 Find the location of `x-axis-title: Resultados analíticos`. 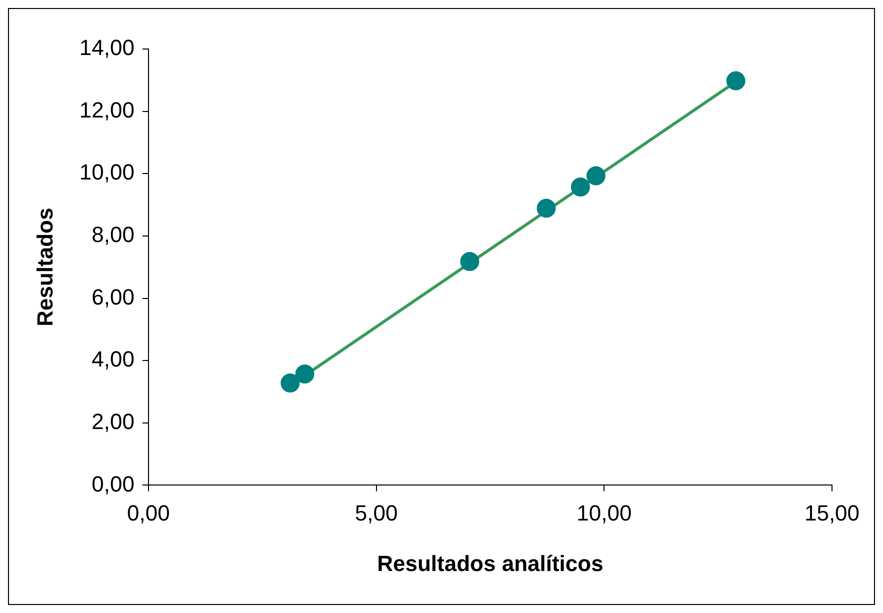

x-axis-title: Resultados analíticos is located at coordinates (490, 563).